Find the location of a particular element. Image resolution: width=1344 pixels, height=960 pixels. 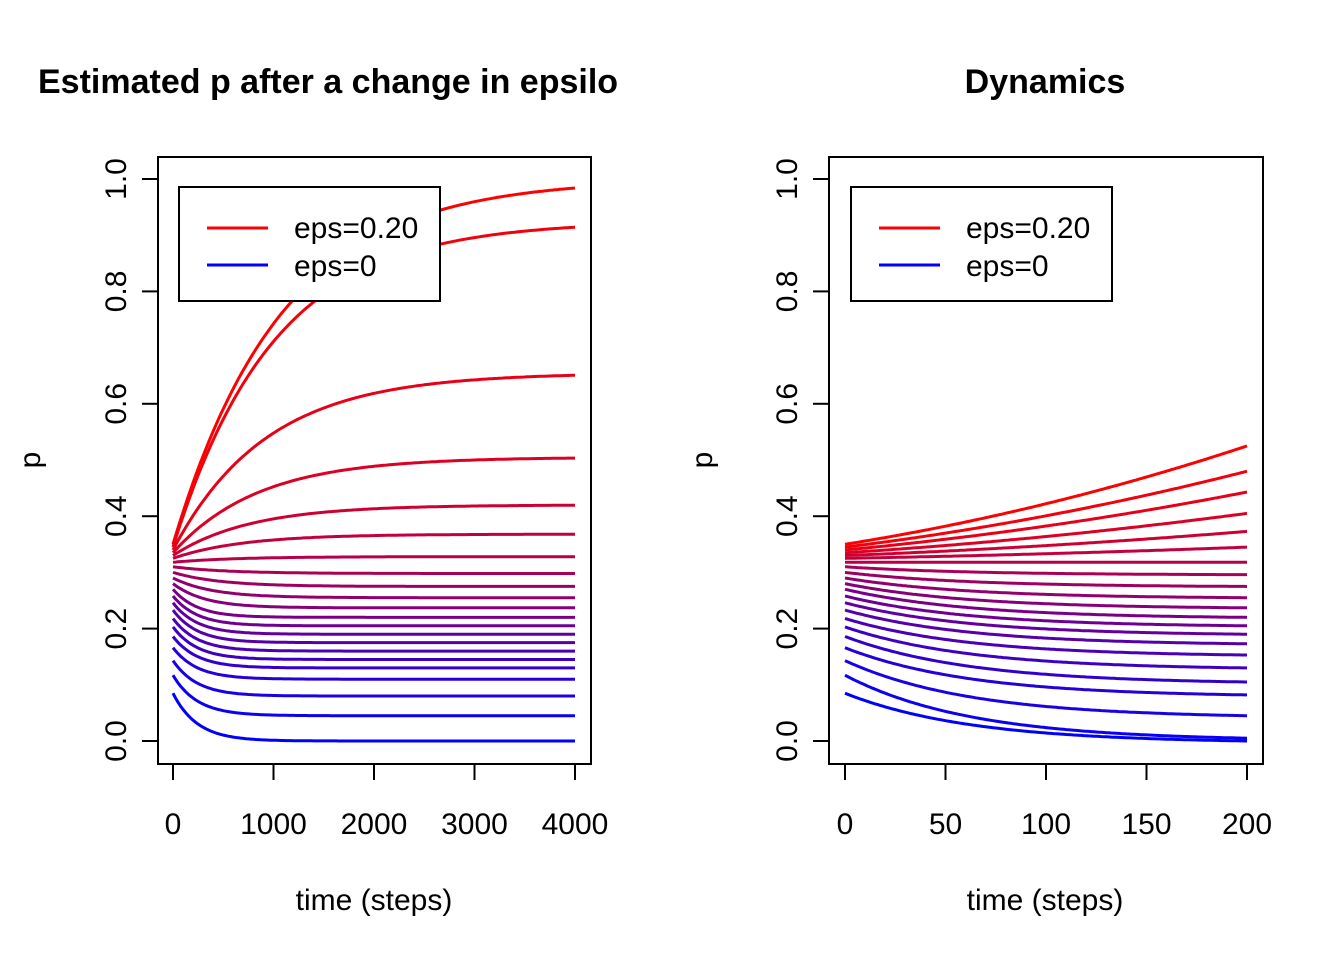

x-tick-label: 100 is located at coordinates (1046, 824).